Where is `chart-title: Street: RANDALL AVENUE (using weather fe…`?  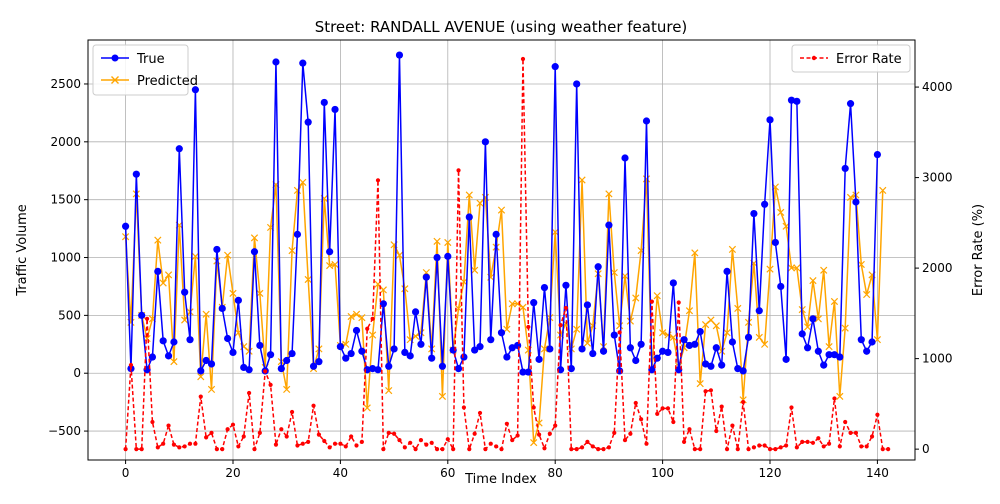
chart-title: Street: RANDALL AVENUE (using weather fe… is located at coordinates (501, 27).